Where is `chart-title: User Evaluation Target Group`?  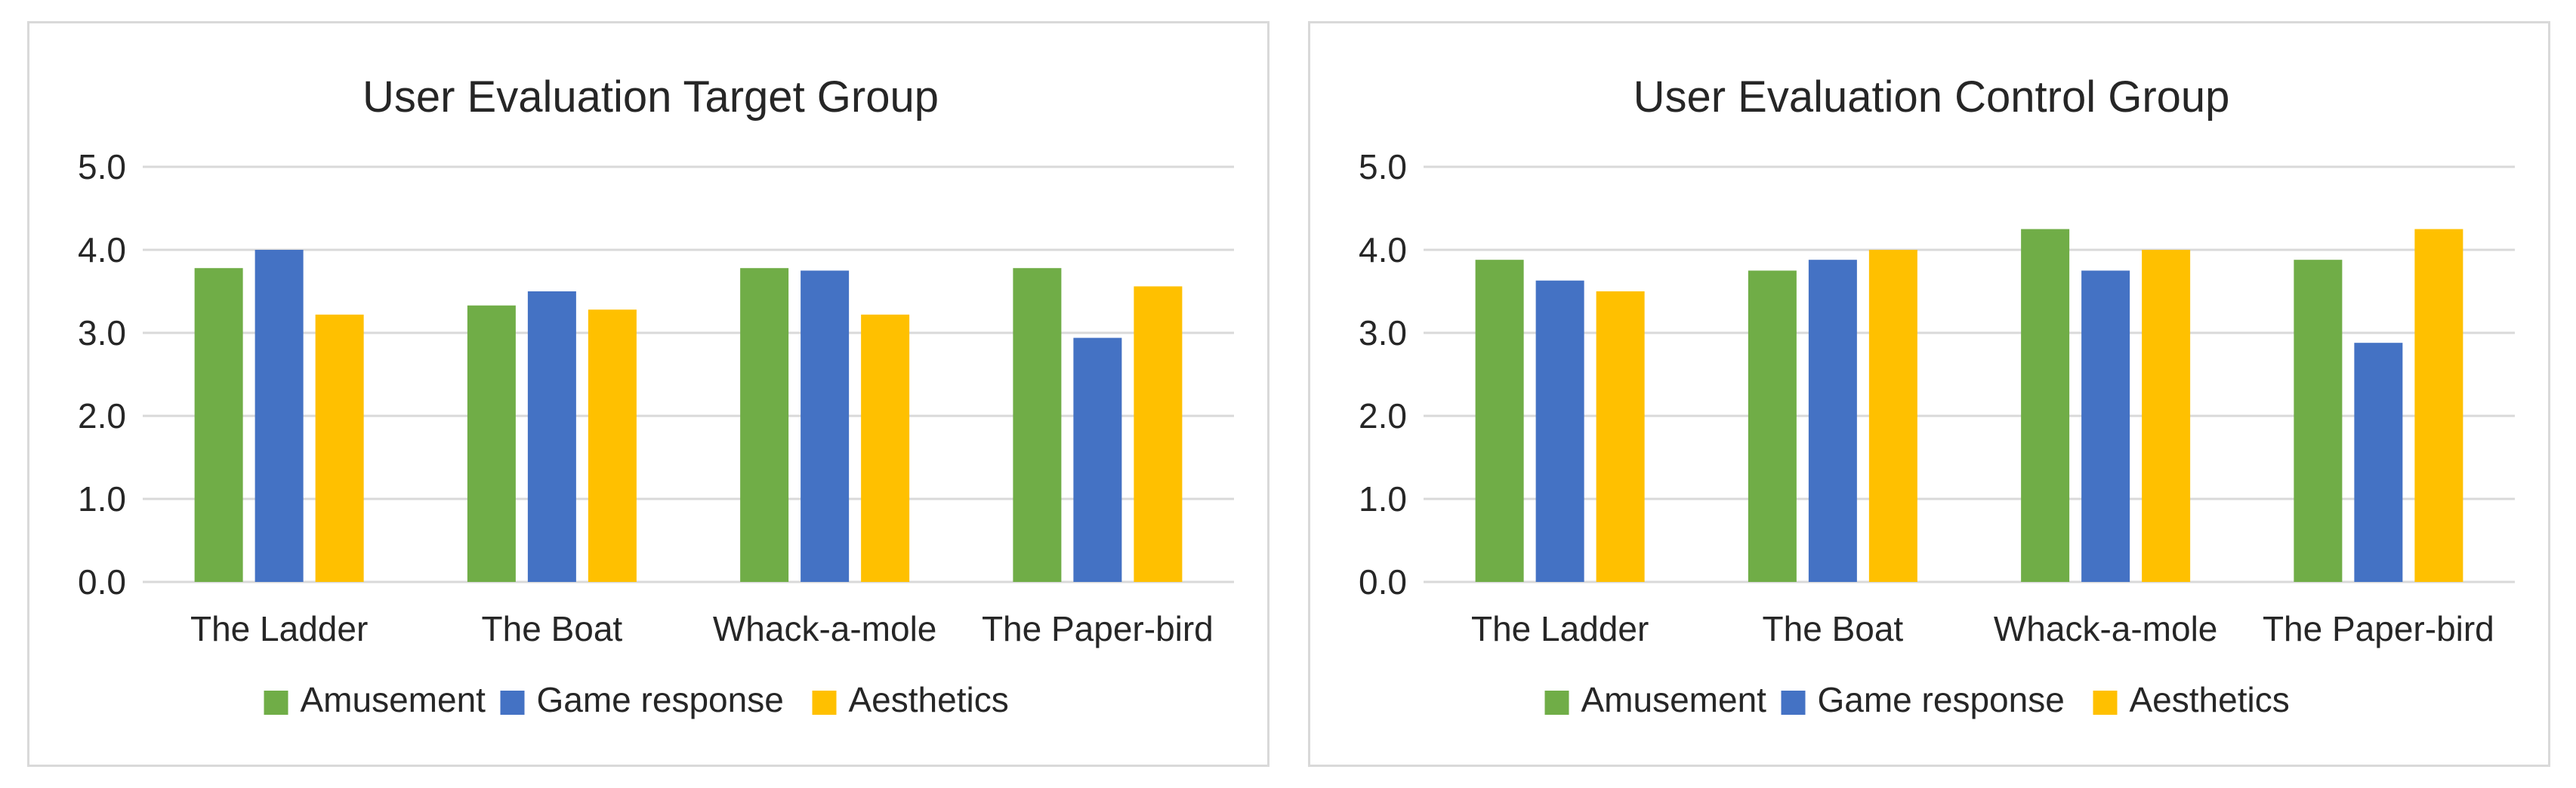 chart-title: User Evaluation Target Group is located at coordinates (650, 97).